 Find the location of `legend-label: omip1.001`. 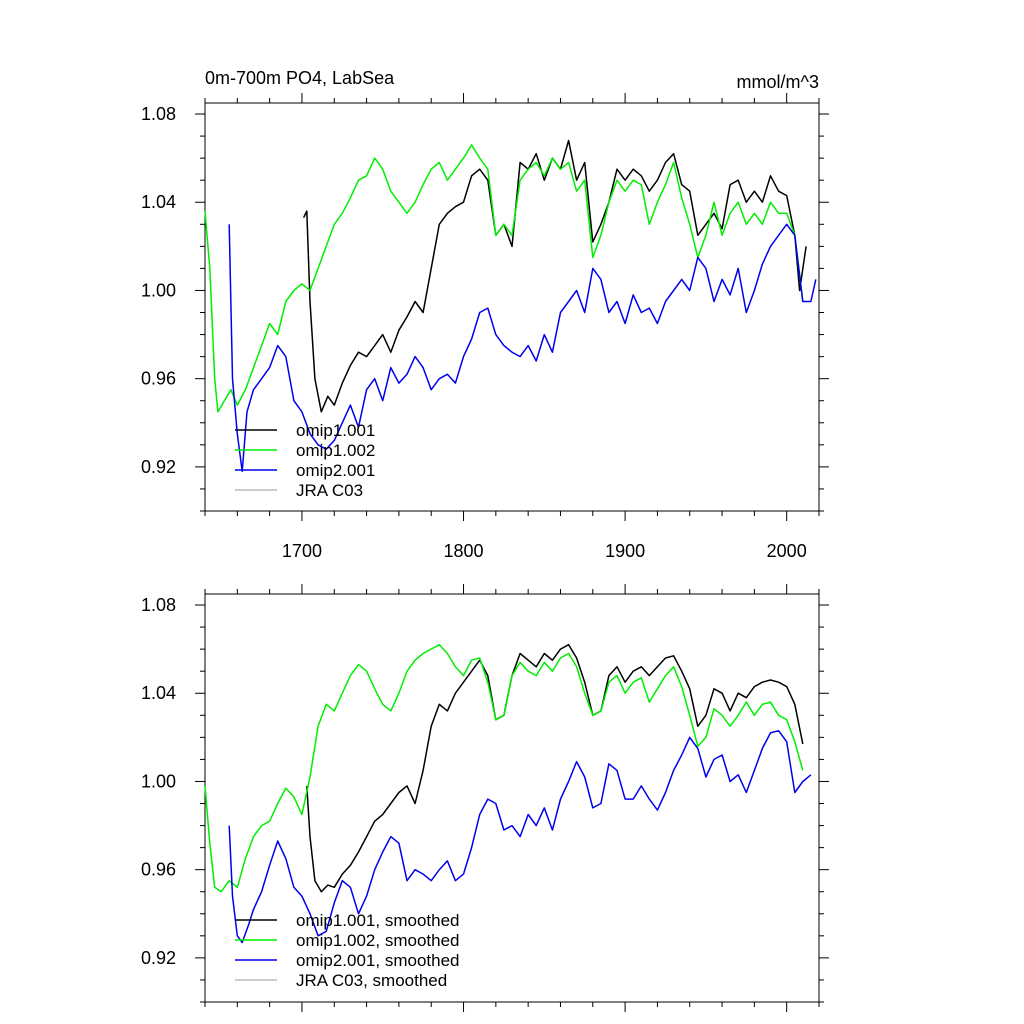

legend-label: omip1.001 is located at coordinates (335, 430).